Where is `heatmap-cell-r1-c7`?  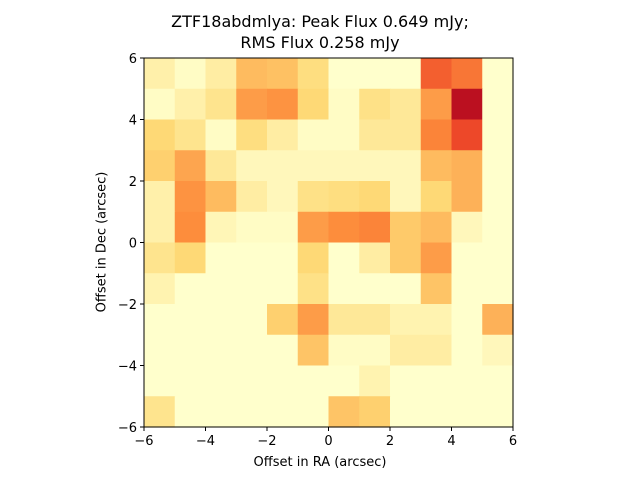
heatmap-cell-r1-c7 is located at coordinates (375, 104).